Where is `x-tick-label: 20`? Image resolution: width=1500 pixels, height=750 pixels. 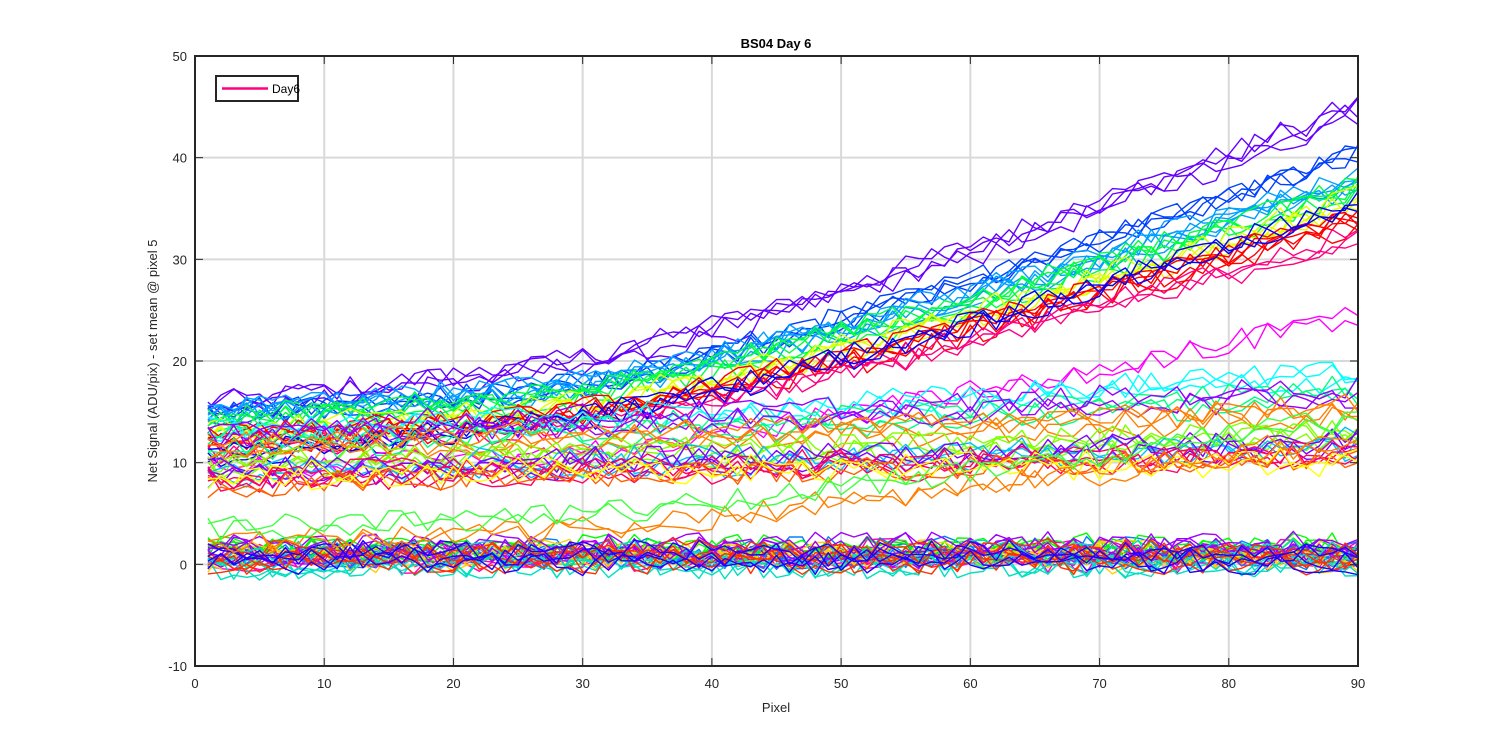
x-tick-label: 20 is located at coordinates (453, 683).